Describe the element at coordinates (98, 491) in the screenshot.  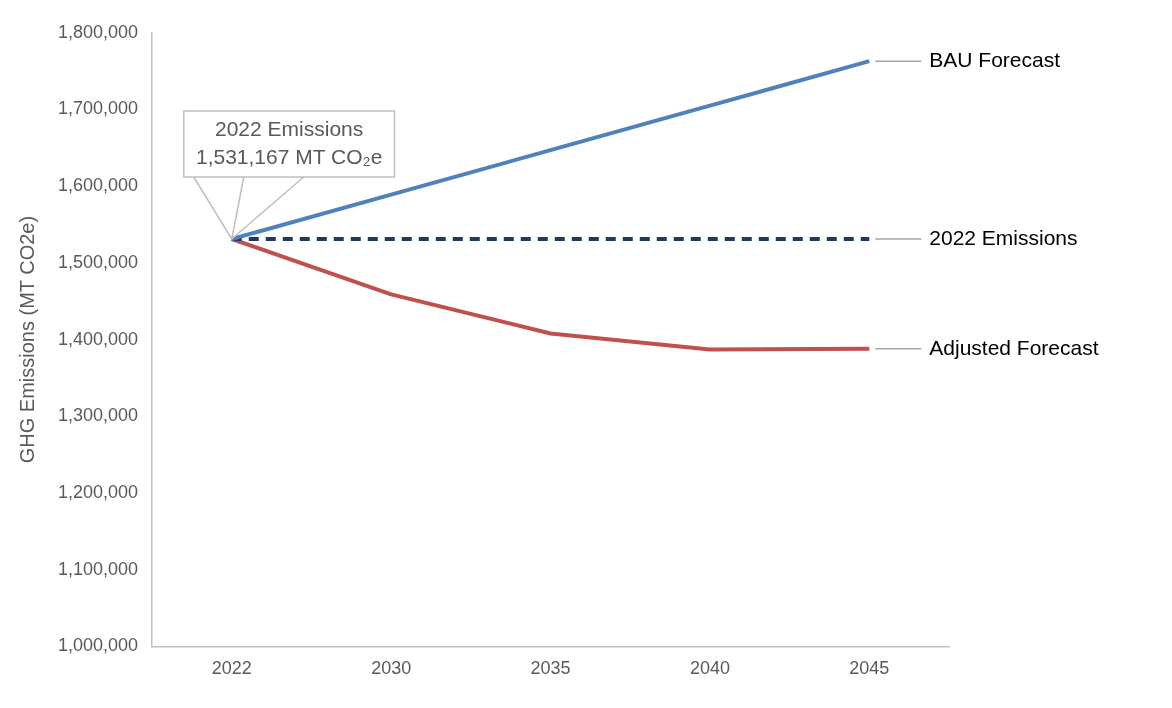
I see `y-tick-label: 1,200,000` at that location.